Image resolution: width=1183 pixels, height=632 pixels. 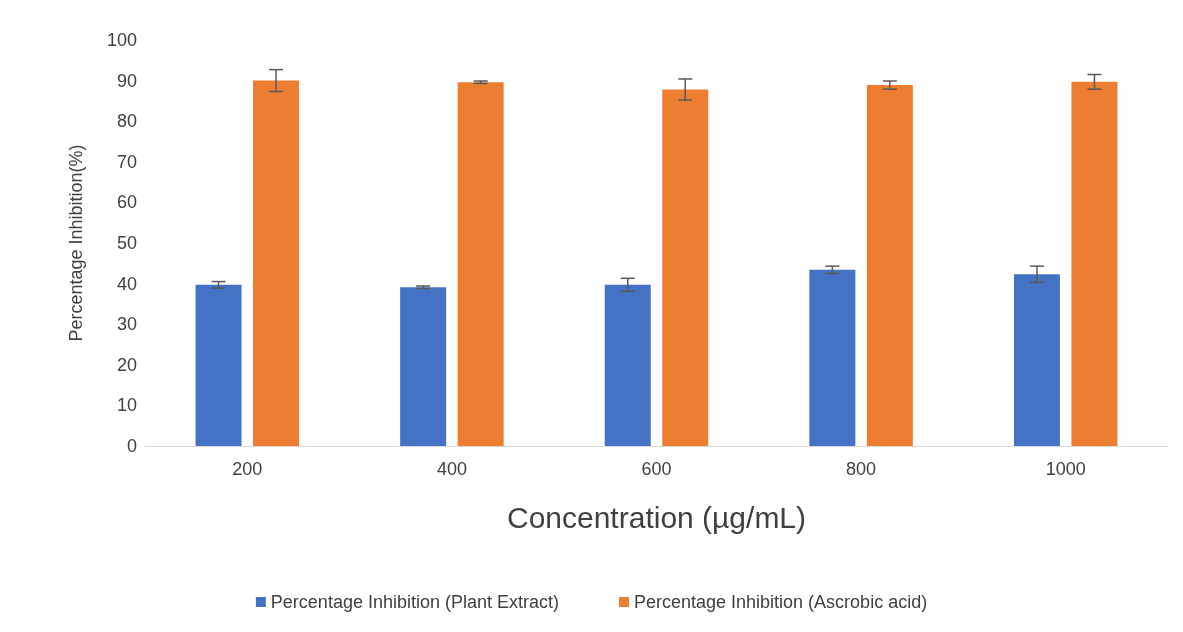 I want to click on x-tick-label: 200, so click(x=247, y=469).